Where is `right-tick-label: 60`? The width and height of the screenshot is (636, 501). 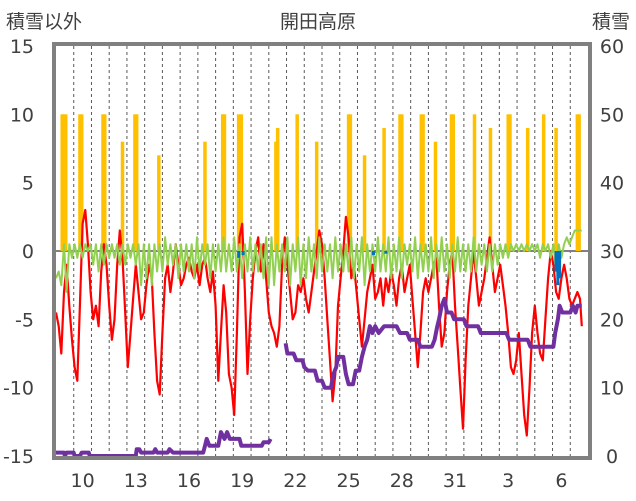 right-tick-label: 60 is located at coordinates (612, 47).